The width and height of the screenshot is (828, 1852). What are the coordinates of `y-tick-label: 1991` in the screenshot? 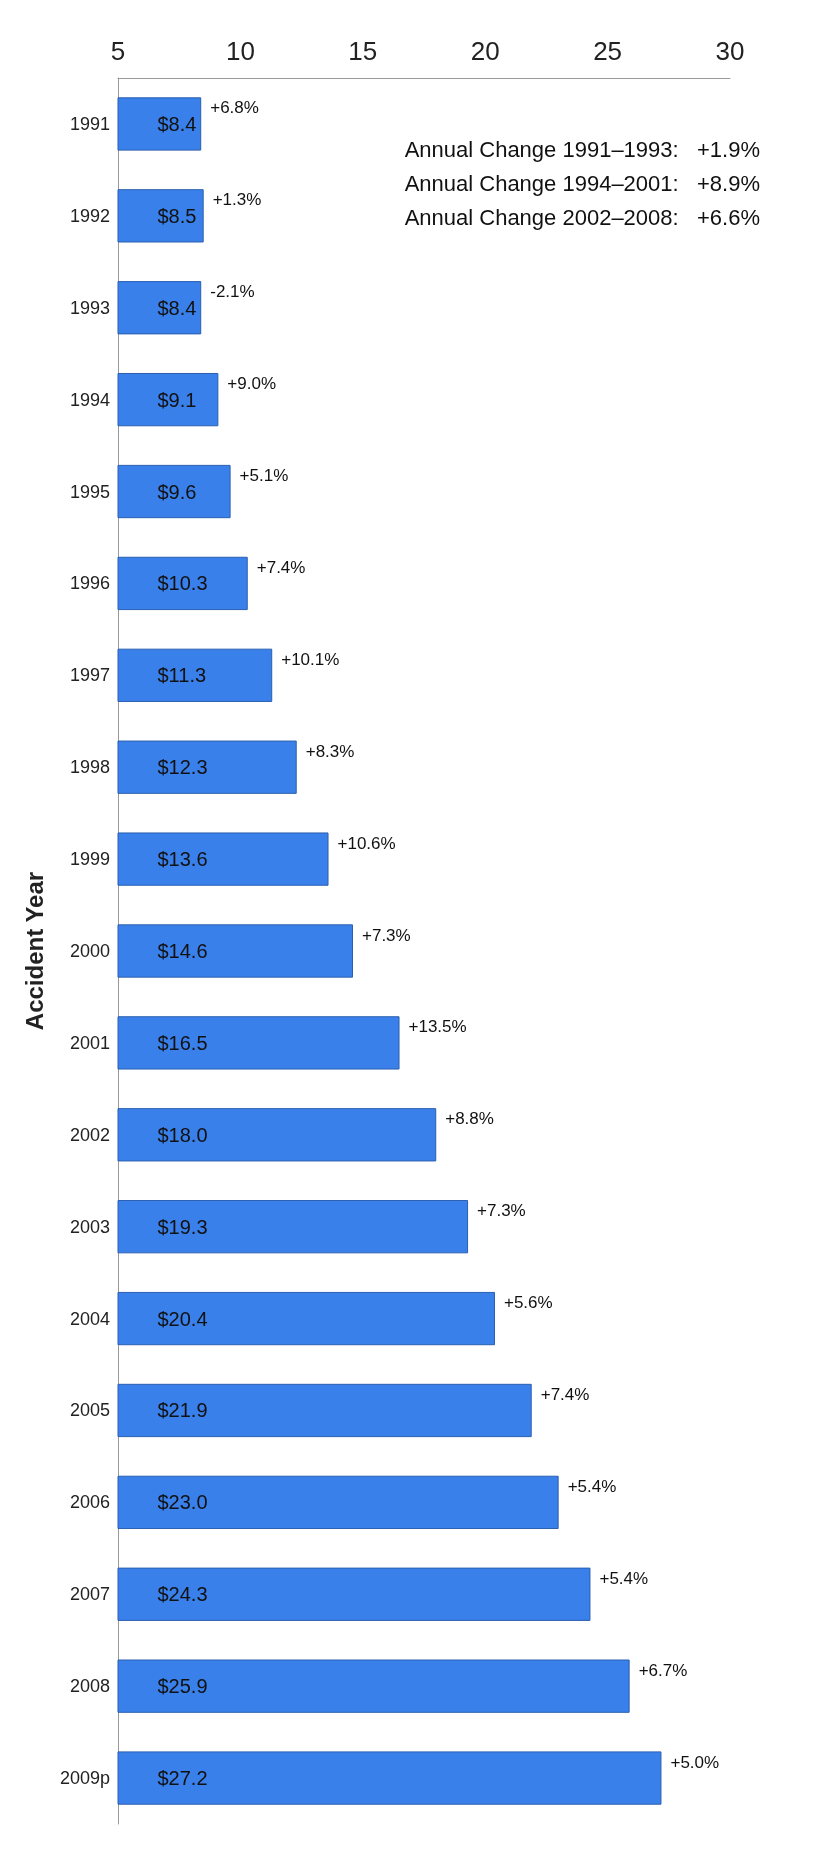 It's located at (89, 123).